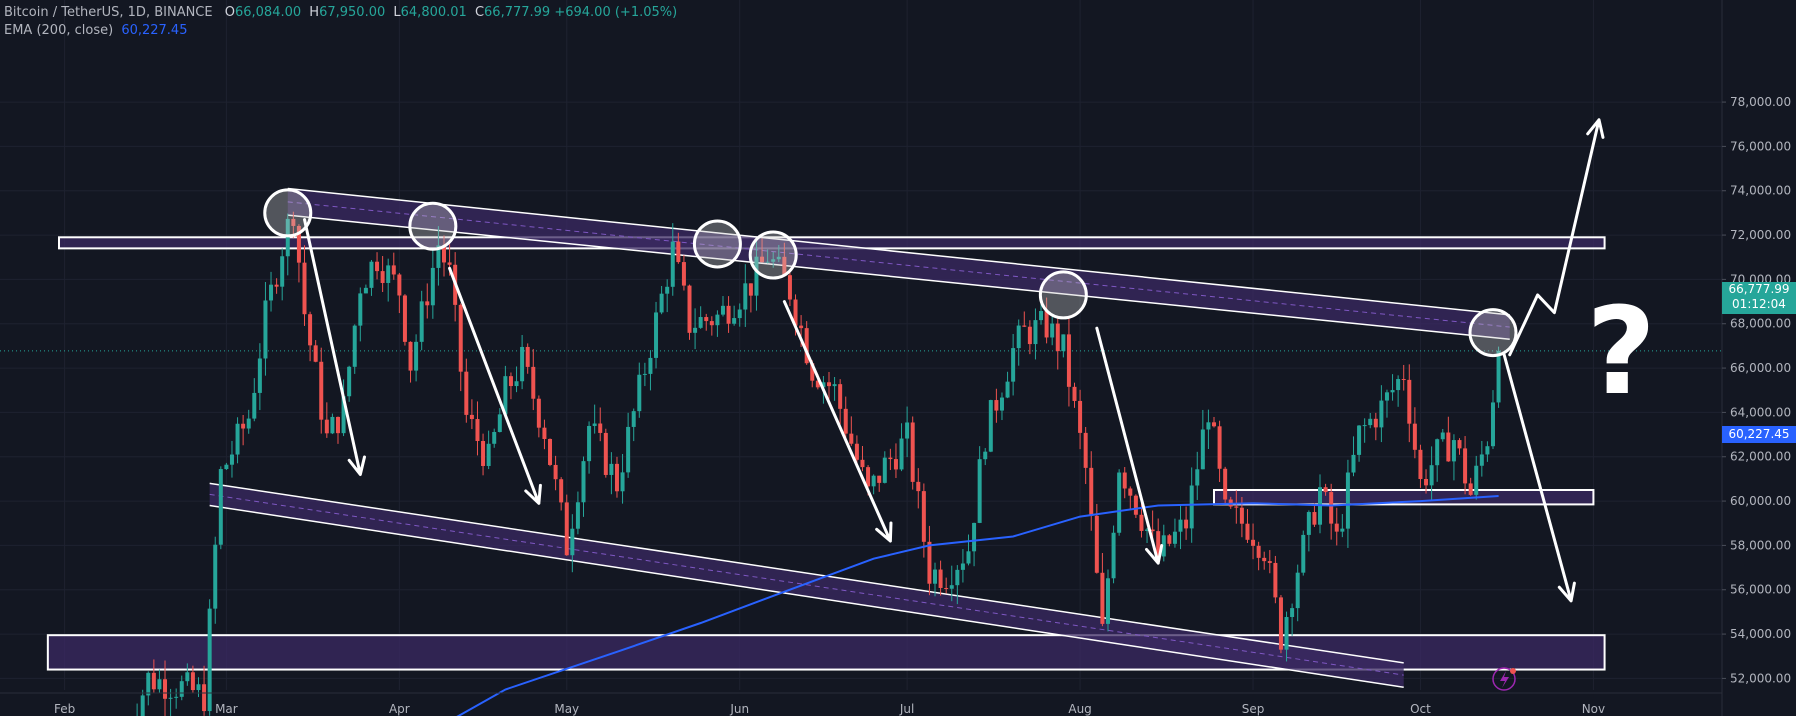  I want to click on x-tick-label: Jun, so click(739, 709).